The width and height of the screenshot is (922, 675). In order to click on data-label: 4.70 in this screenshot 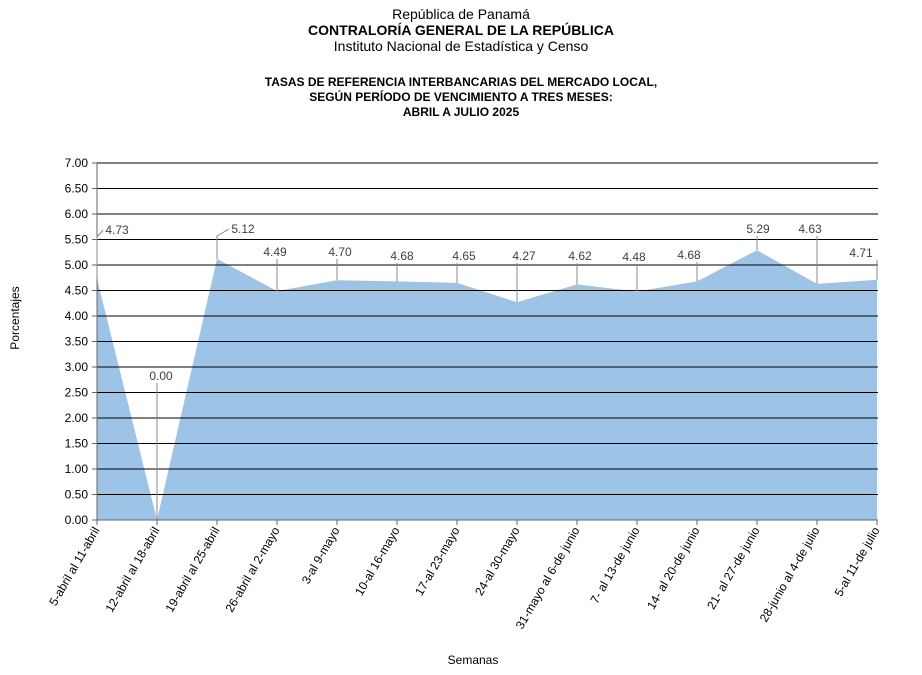, I will do `click(340, 252)`.